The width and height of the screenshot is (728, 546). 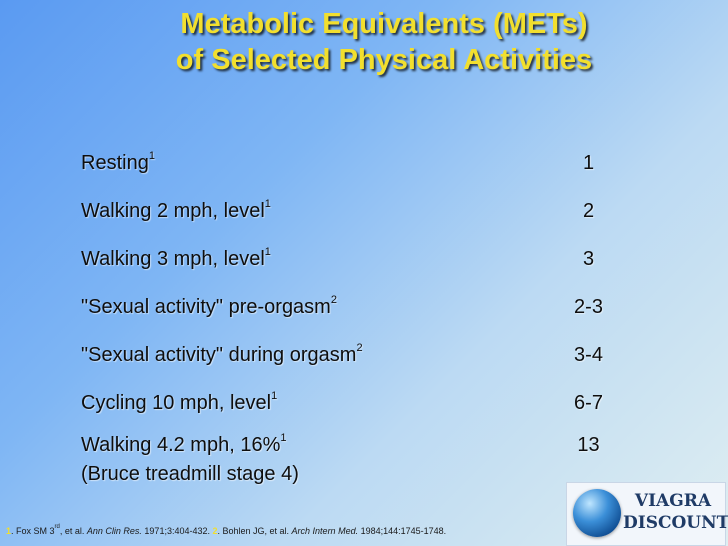 I want to click on title-line-1: Metabolic Equivalents (METs), so click(x=384, y=24).